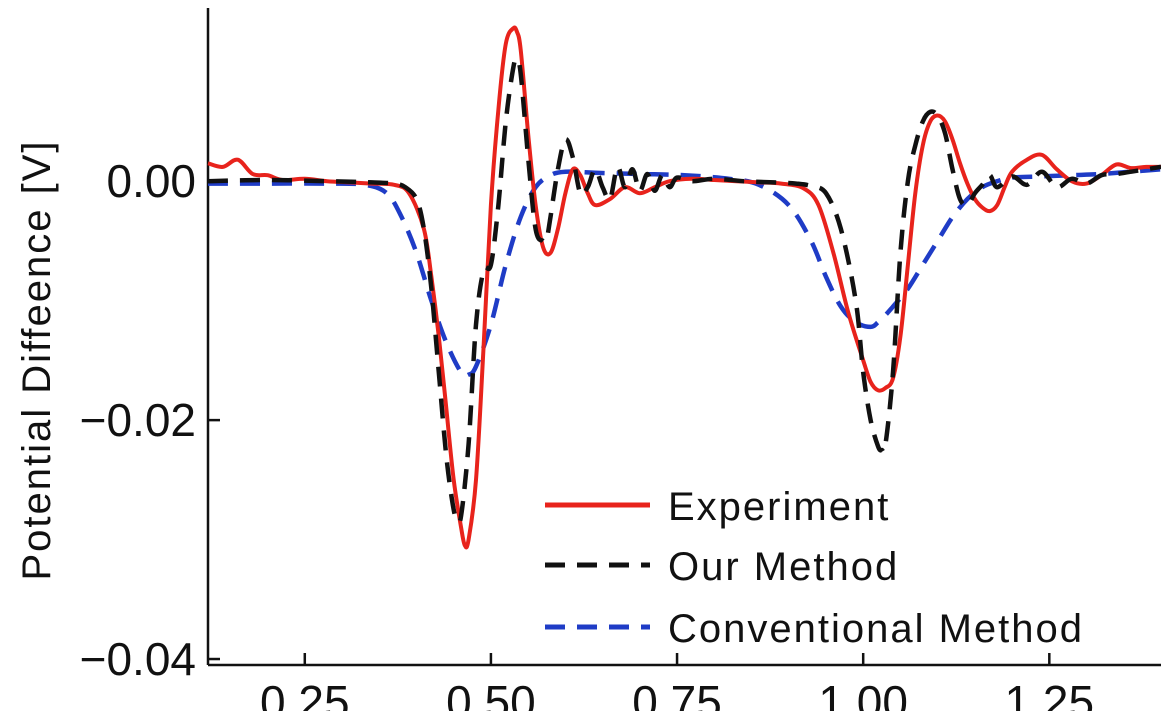 This screenshot has width=1161, height=711. What do you see at coordinates (779, 507) in the screenshot?
I see `legend-label-experiment: Experiment` at bounding box center [779, 507].